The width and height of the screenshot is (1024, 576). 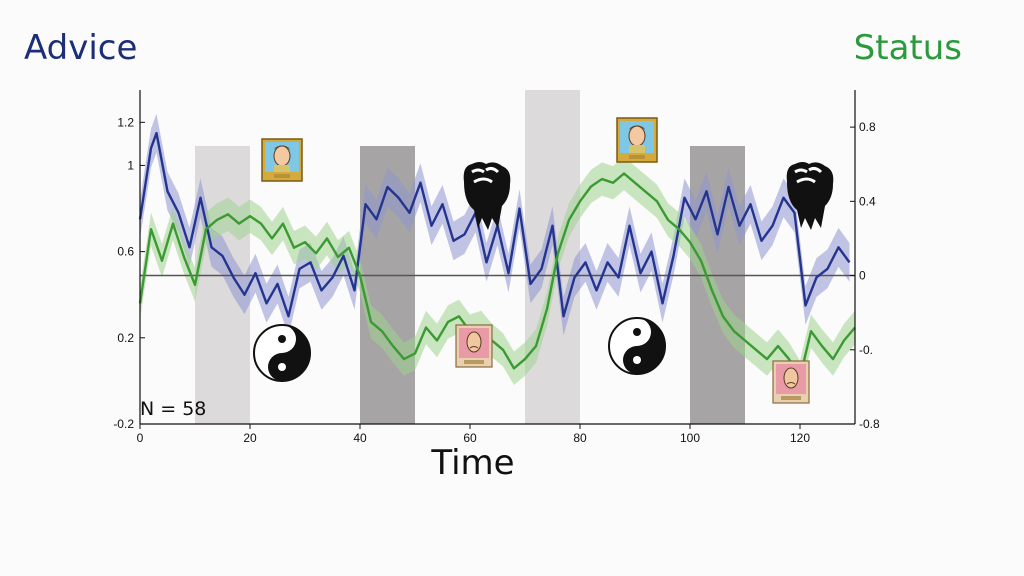 What do you see at coordinates (866, 350) in the screenshot?
I see `y2-tick-label: -0.` at bounding box center [866, 350].